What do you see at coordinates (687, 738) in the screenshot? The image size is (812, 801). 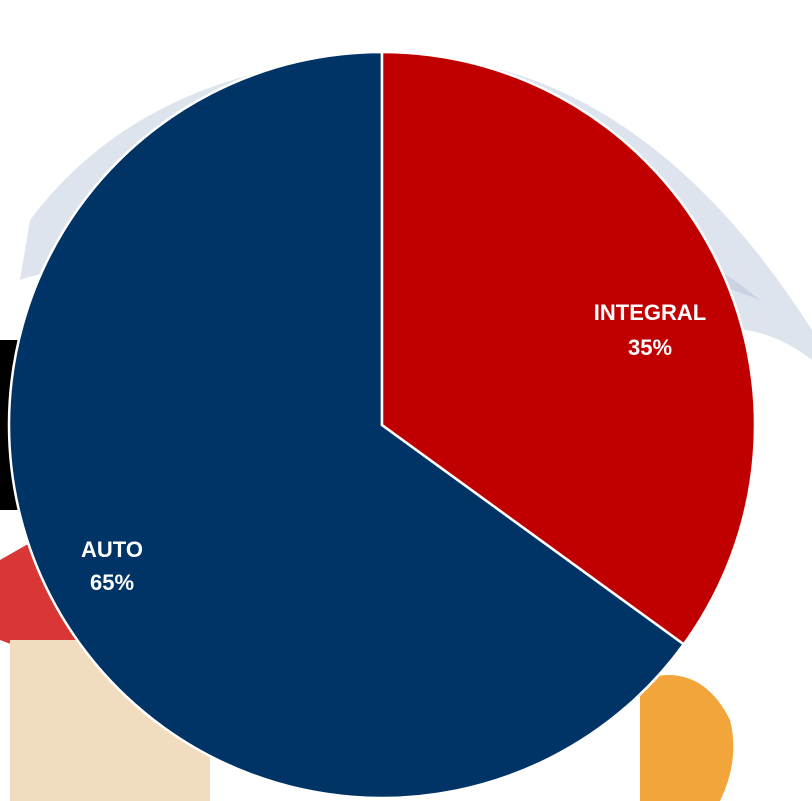 I see `ball` at bounding box center [687, 738].